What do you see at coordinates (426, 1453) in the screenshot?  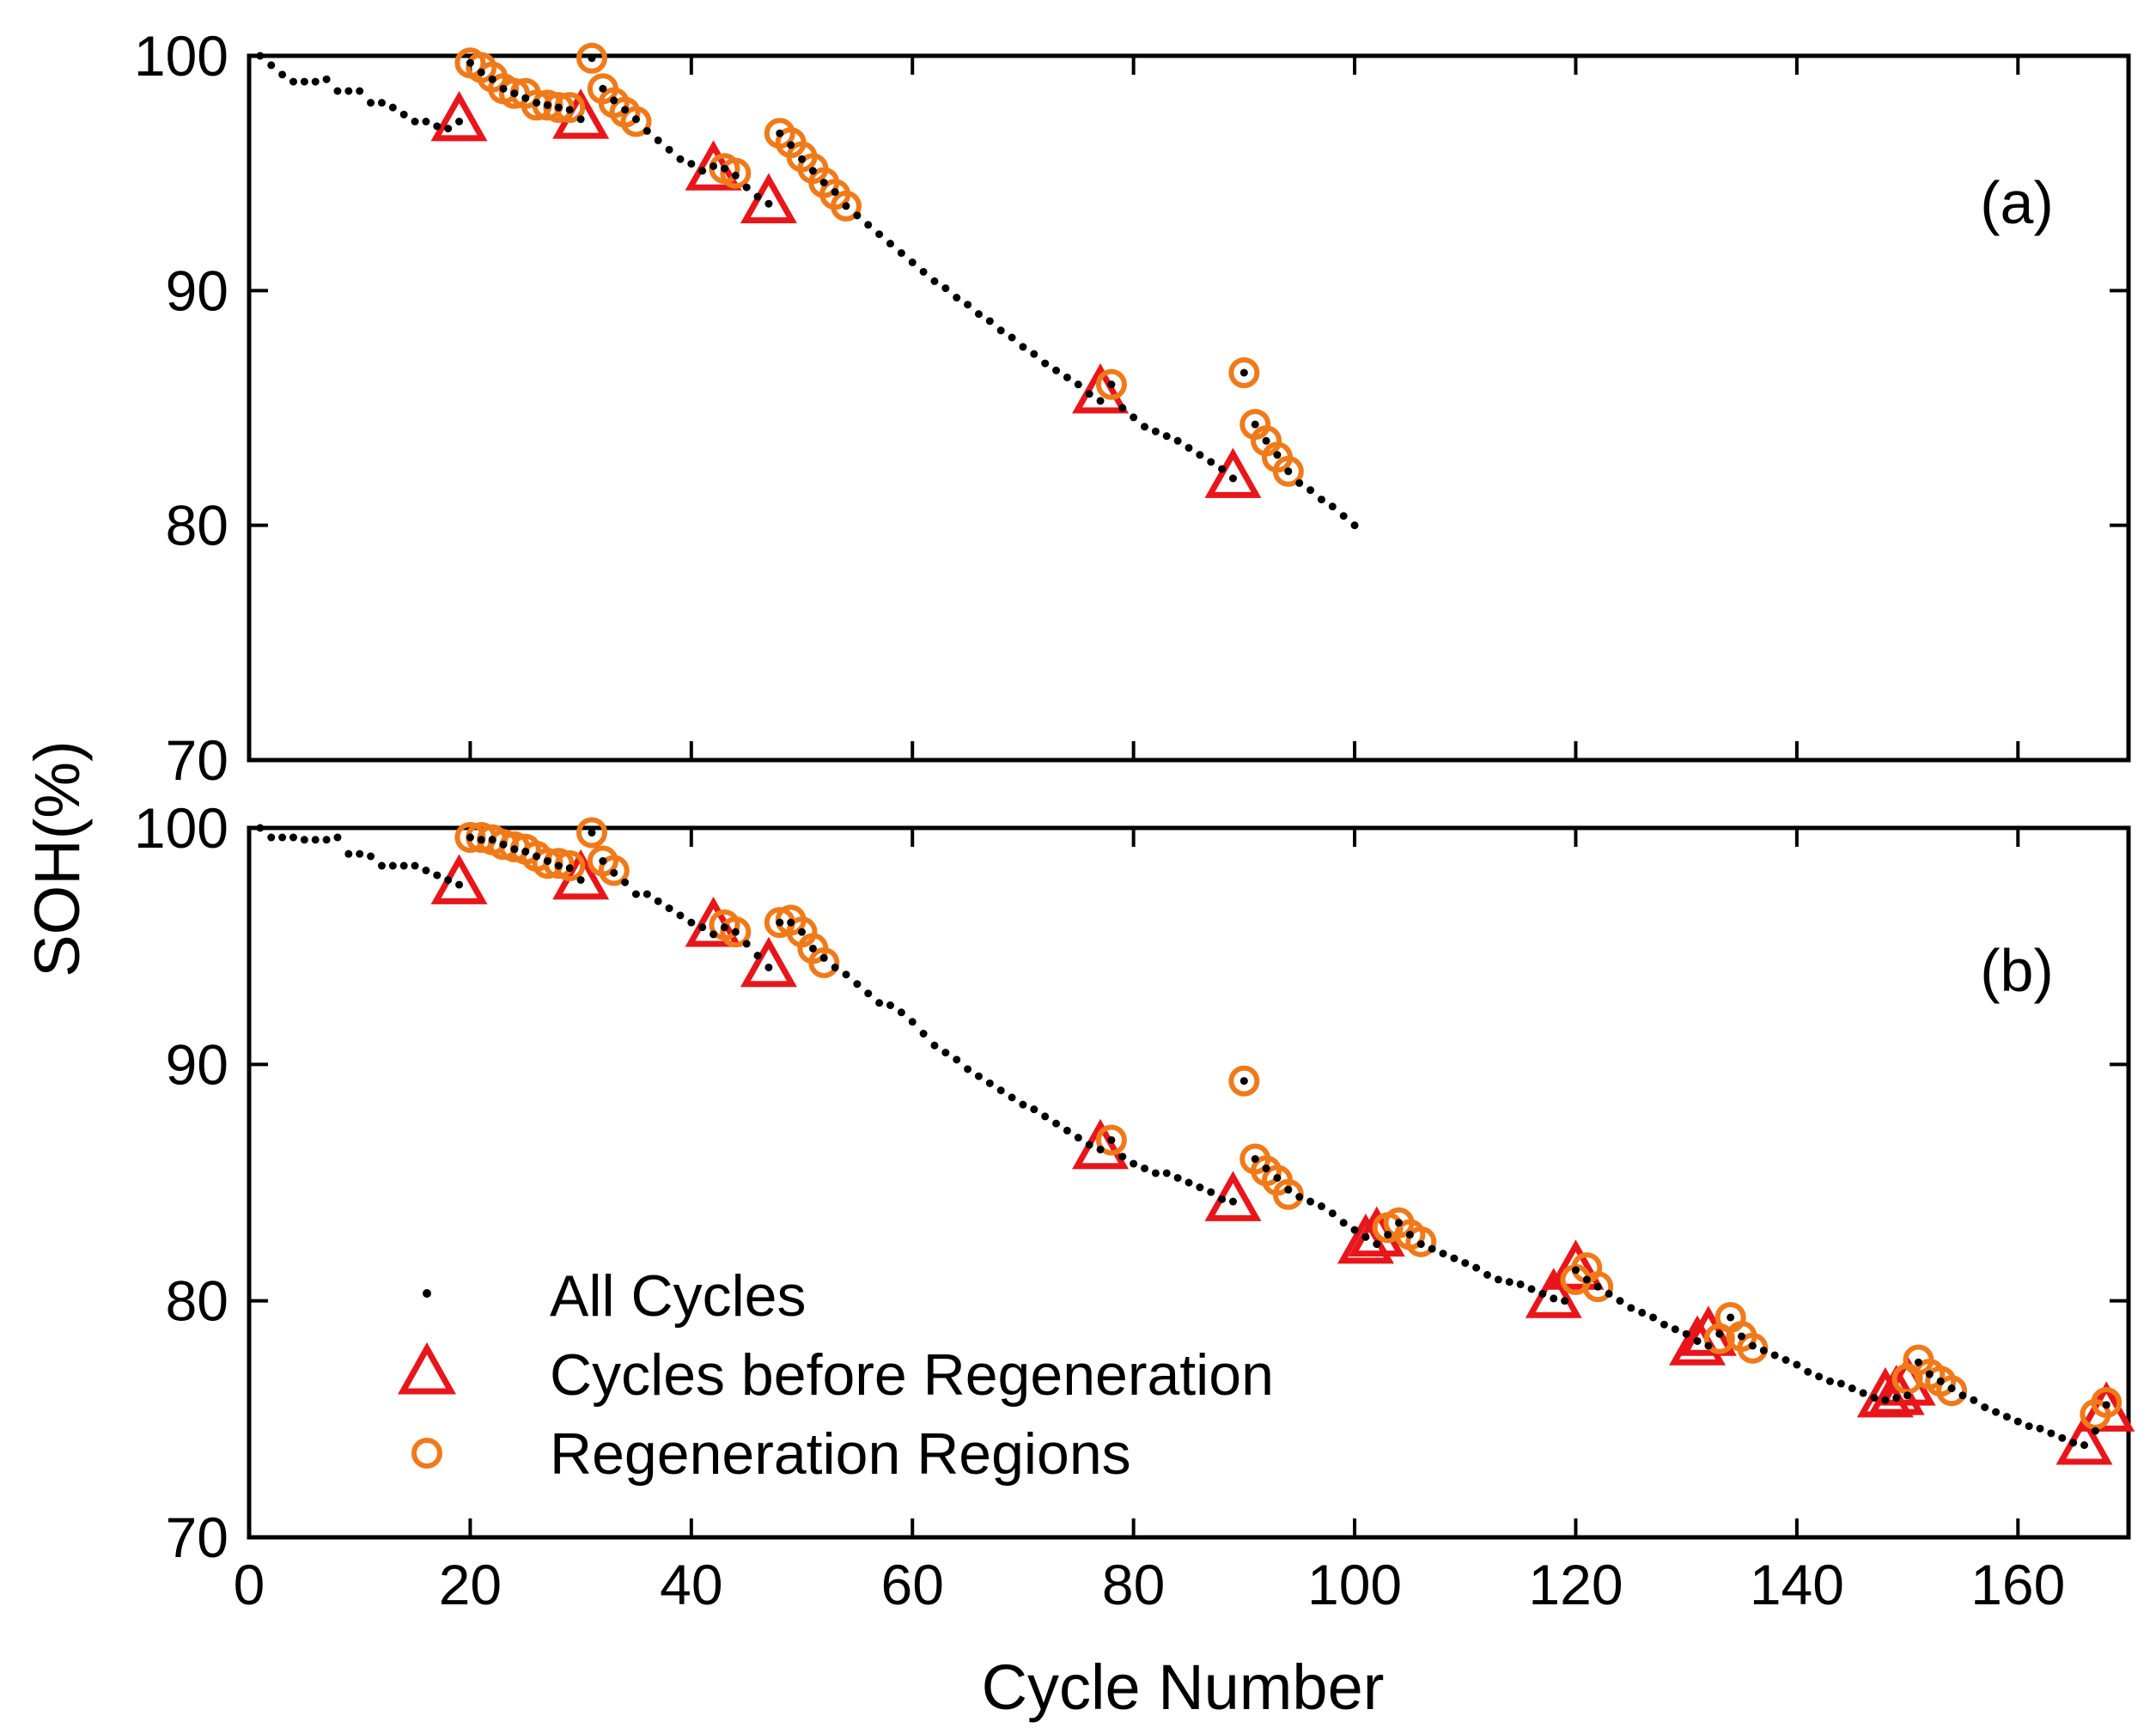 I see `legend-circle-symbol` at bounding box center [426, 1453].